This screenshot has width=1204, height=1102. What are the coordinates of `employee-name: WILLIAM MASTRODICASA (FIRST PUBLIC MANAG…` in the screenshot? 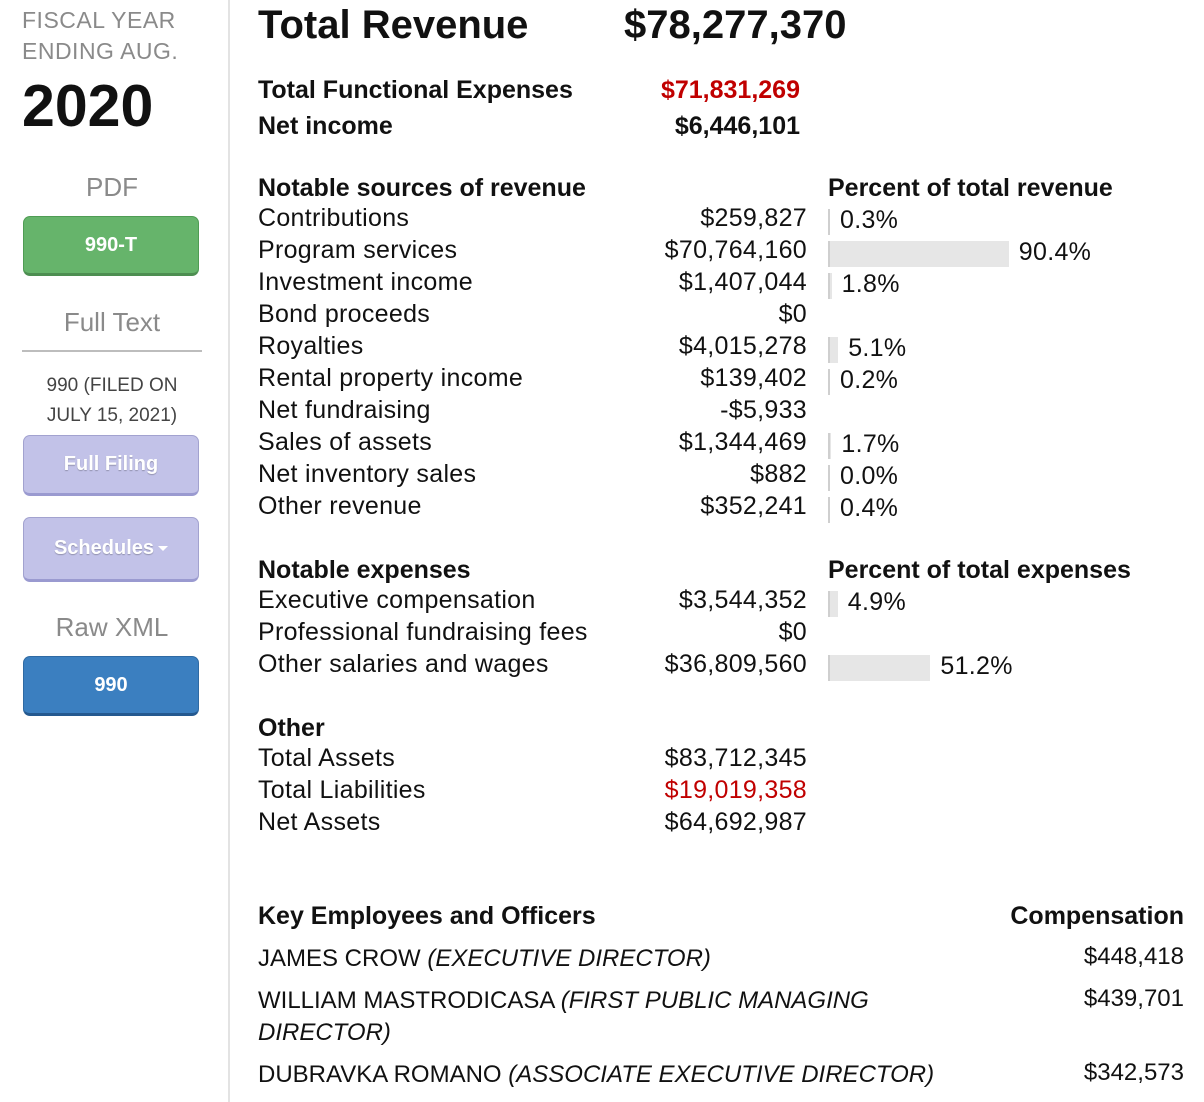 It's located at (608, 1017).